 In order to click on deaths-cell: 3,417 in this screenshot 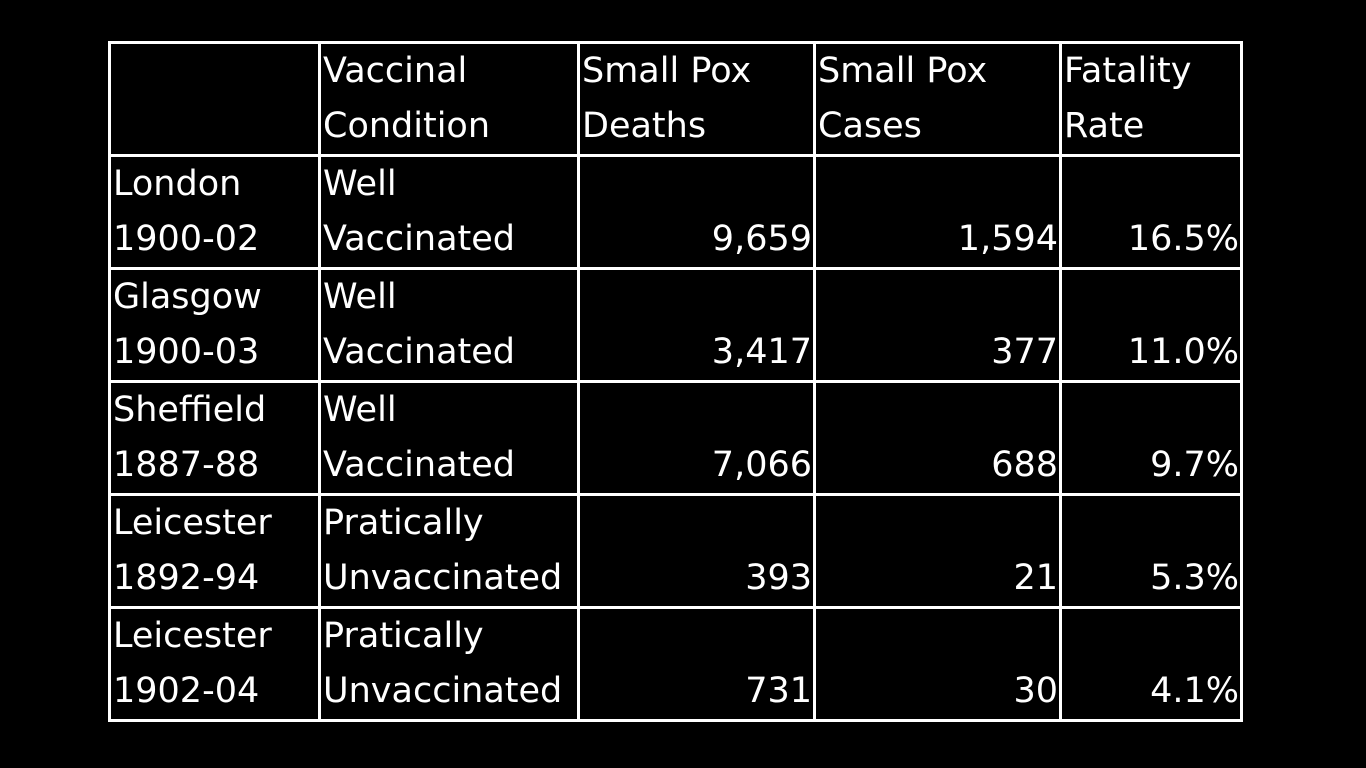, I will do `click(696, 325)`.